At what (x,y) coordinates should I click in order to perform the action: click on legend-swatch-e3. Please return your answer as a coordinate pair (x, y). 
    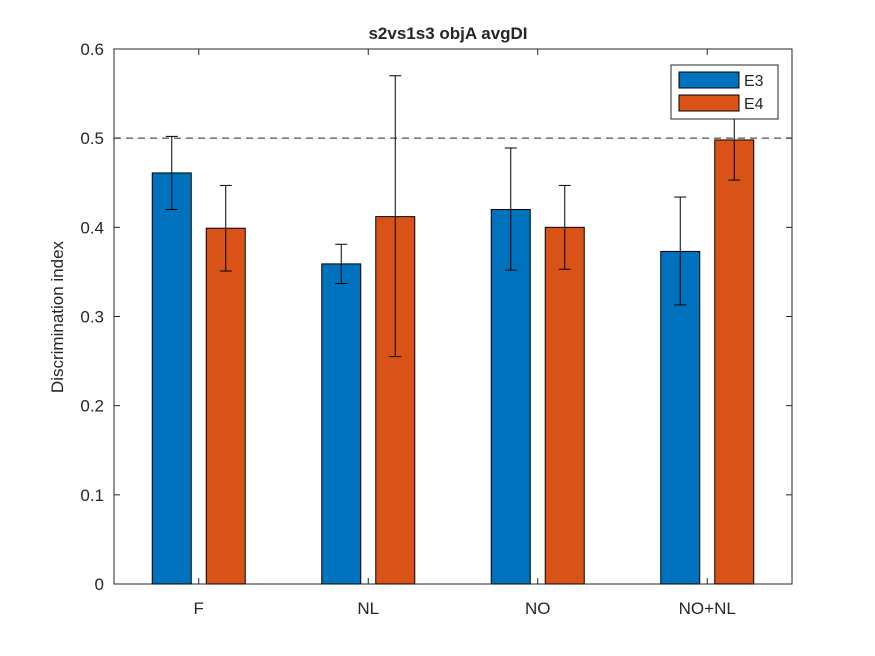
    Looking at the image, I should click on (709, 80).